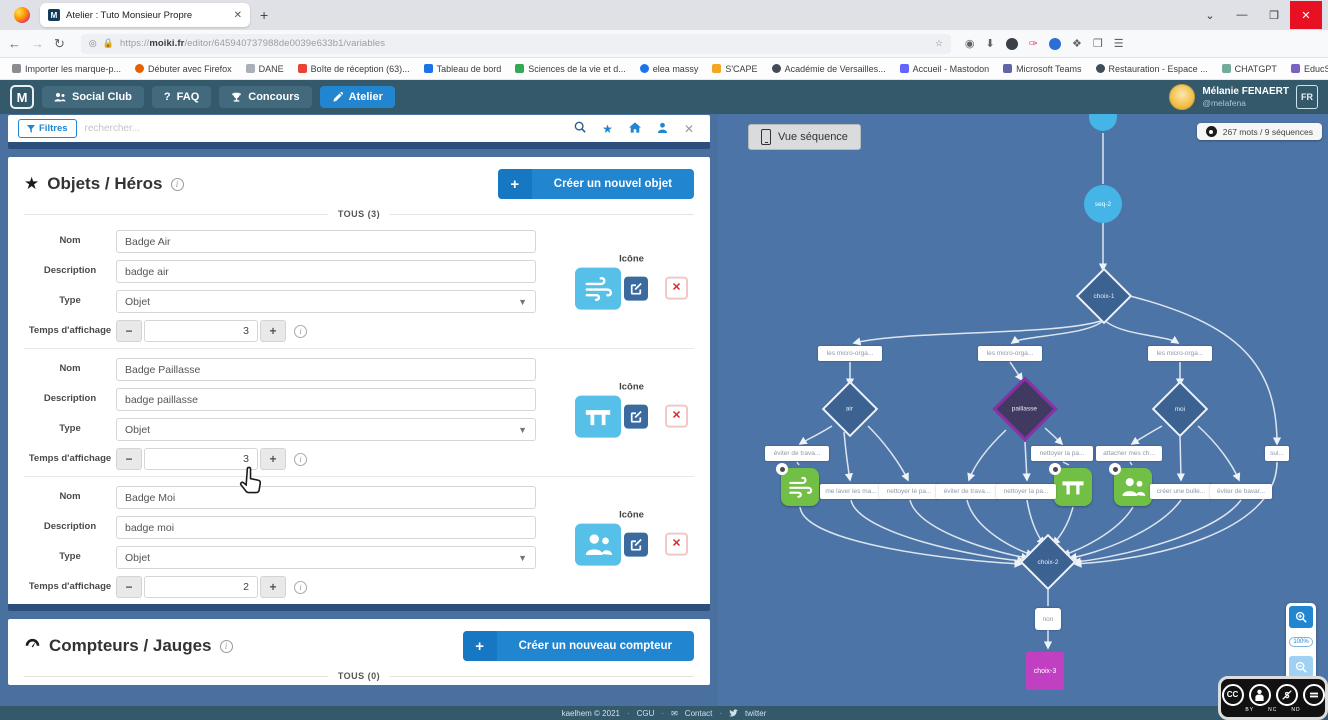  Describe the element at coordinates (22, 97) in the screenshot. I see `moiki-logo: M` at that location.